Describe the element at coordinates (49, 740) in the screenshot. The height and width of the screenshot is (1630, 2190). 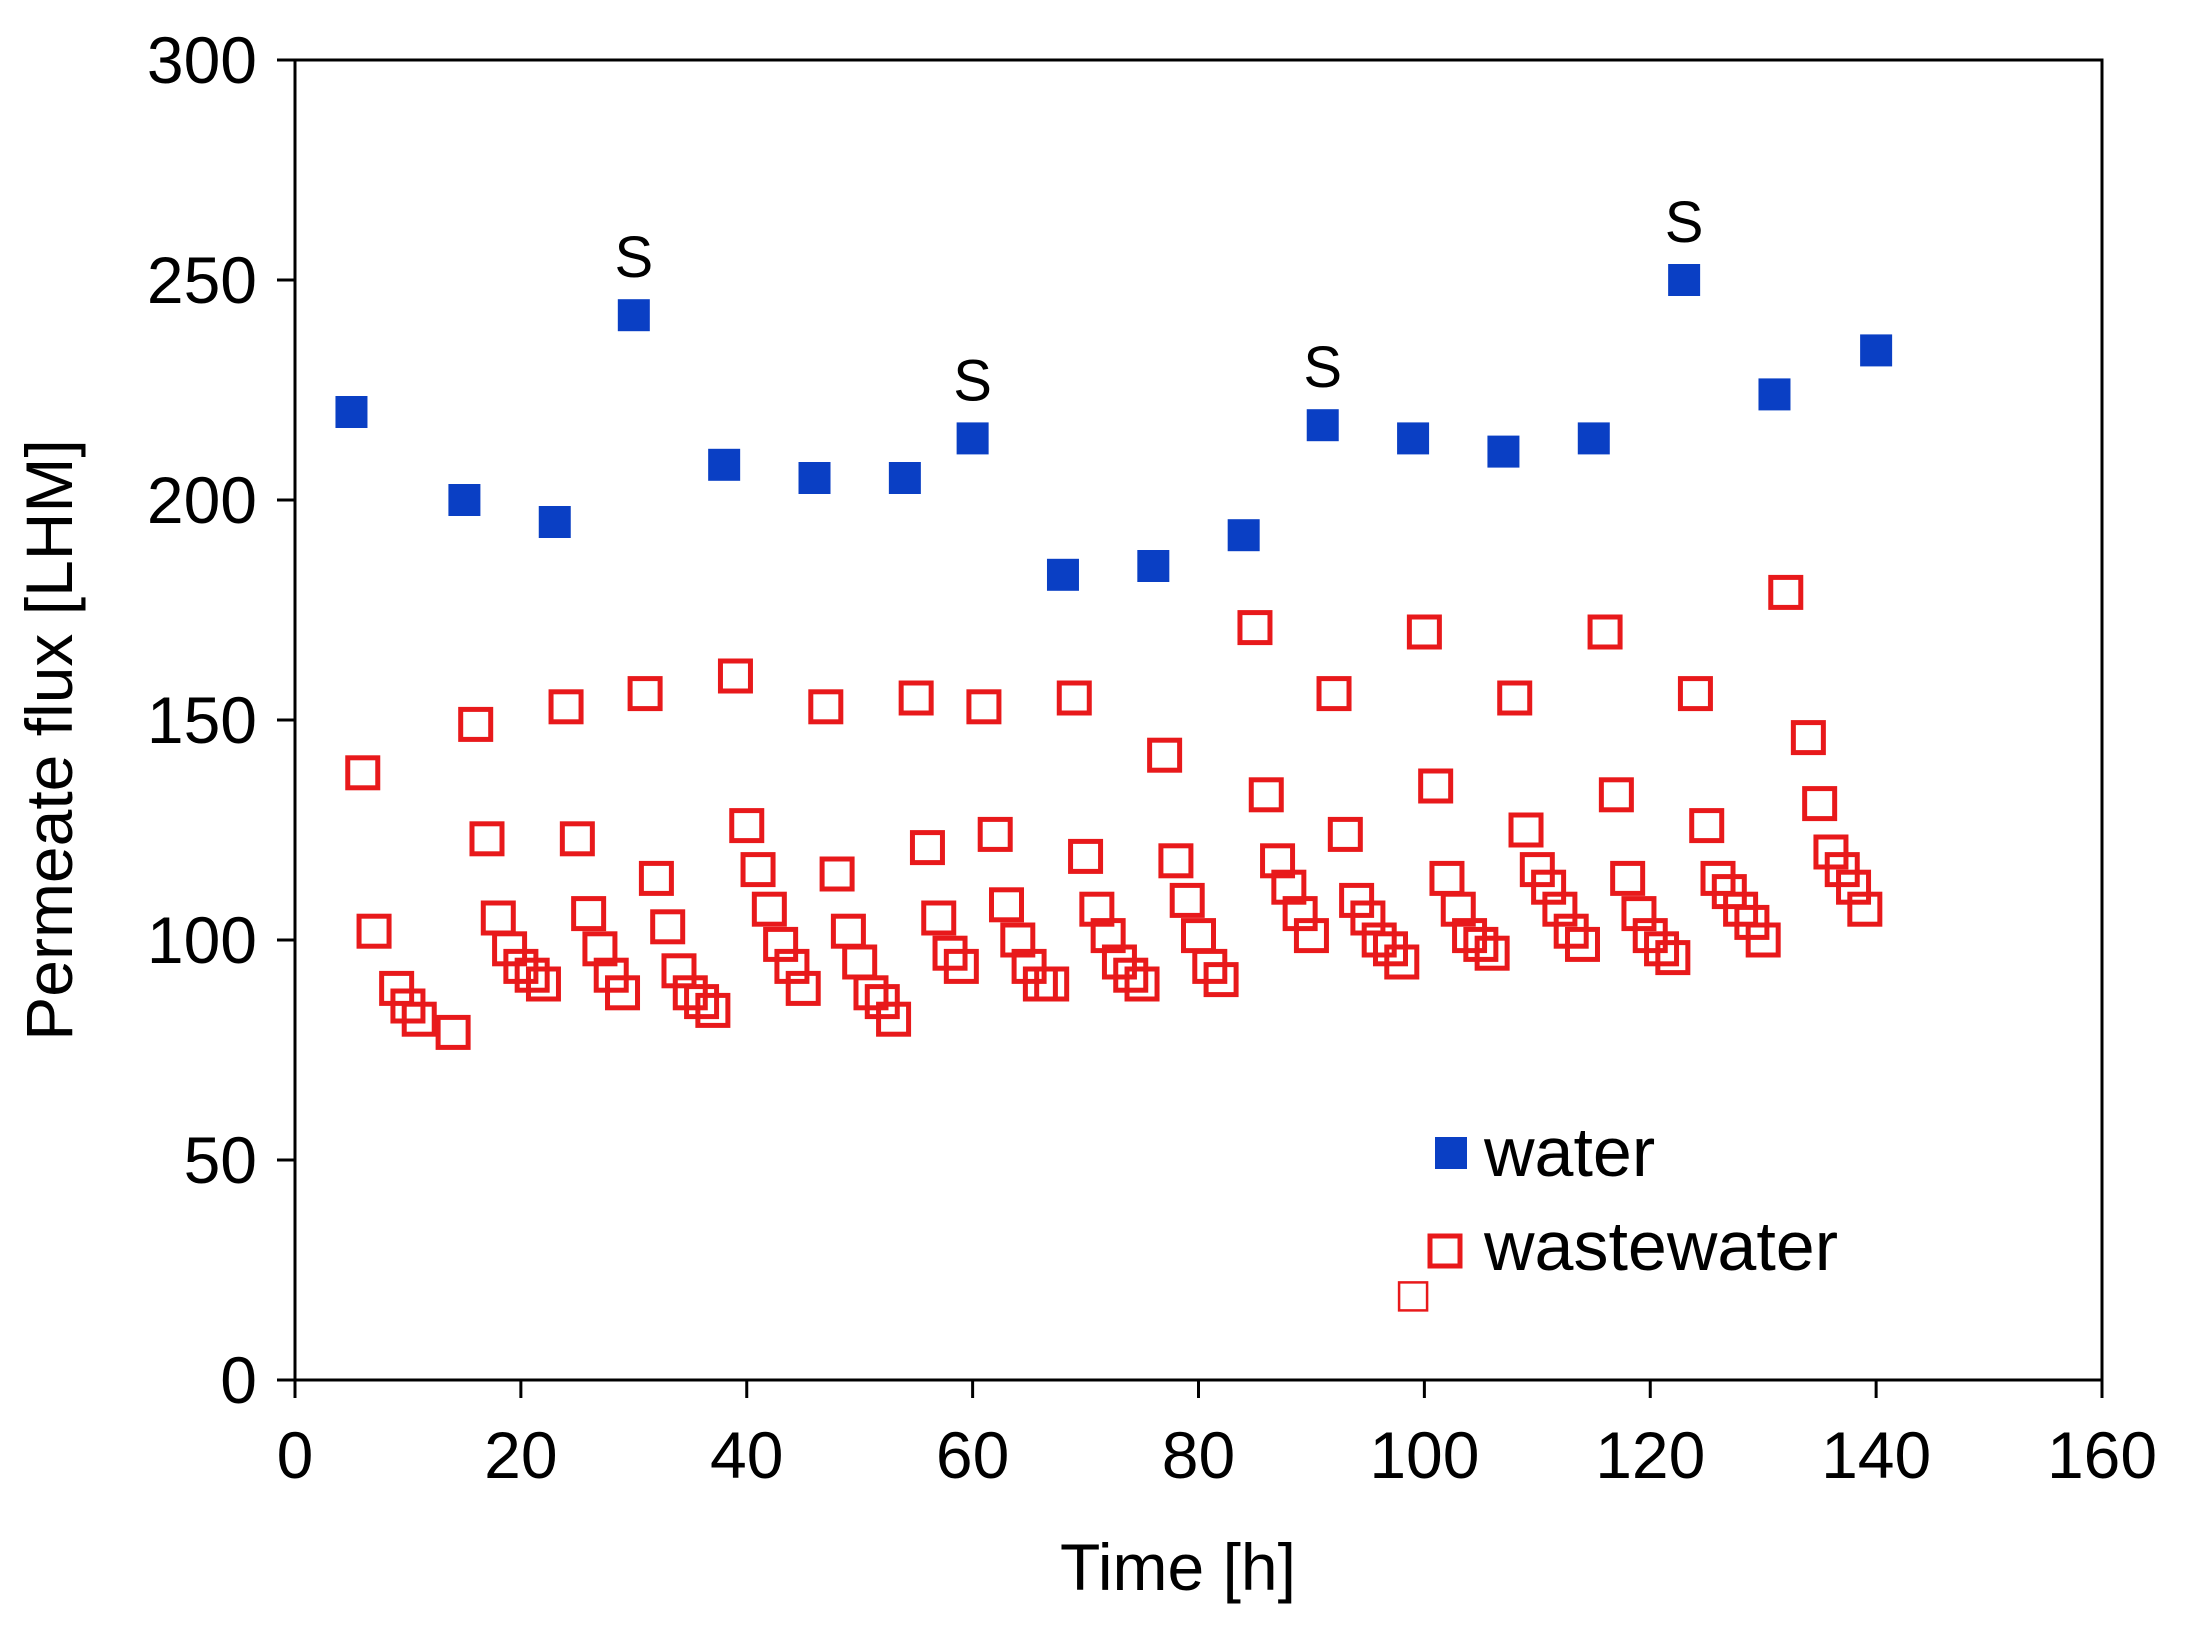
I see `y-axis-title: Permeate flux [LHM]` at that location.